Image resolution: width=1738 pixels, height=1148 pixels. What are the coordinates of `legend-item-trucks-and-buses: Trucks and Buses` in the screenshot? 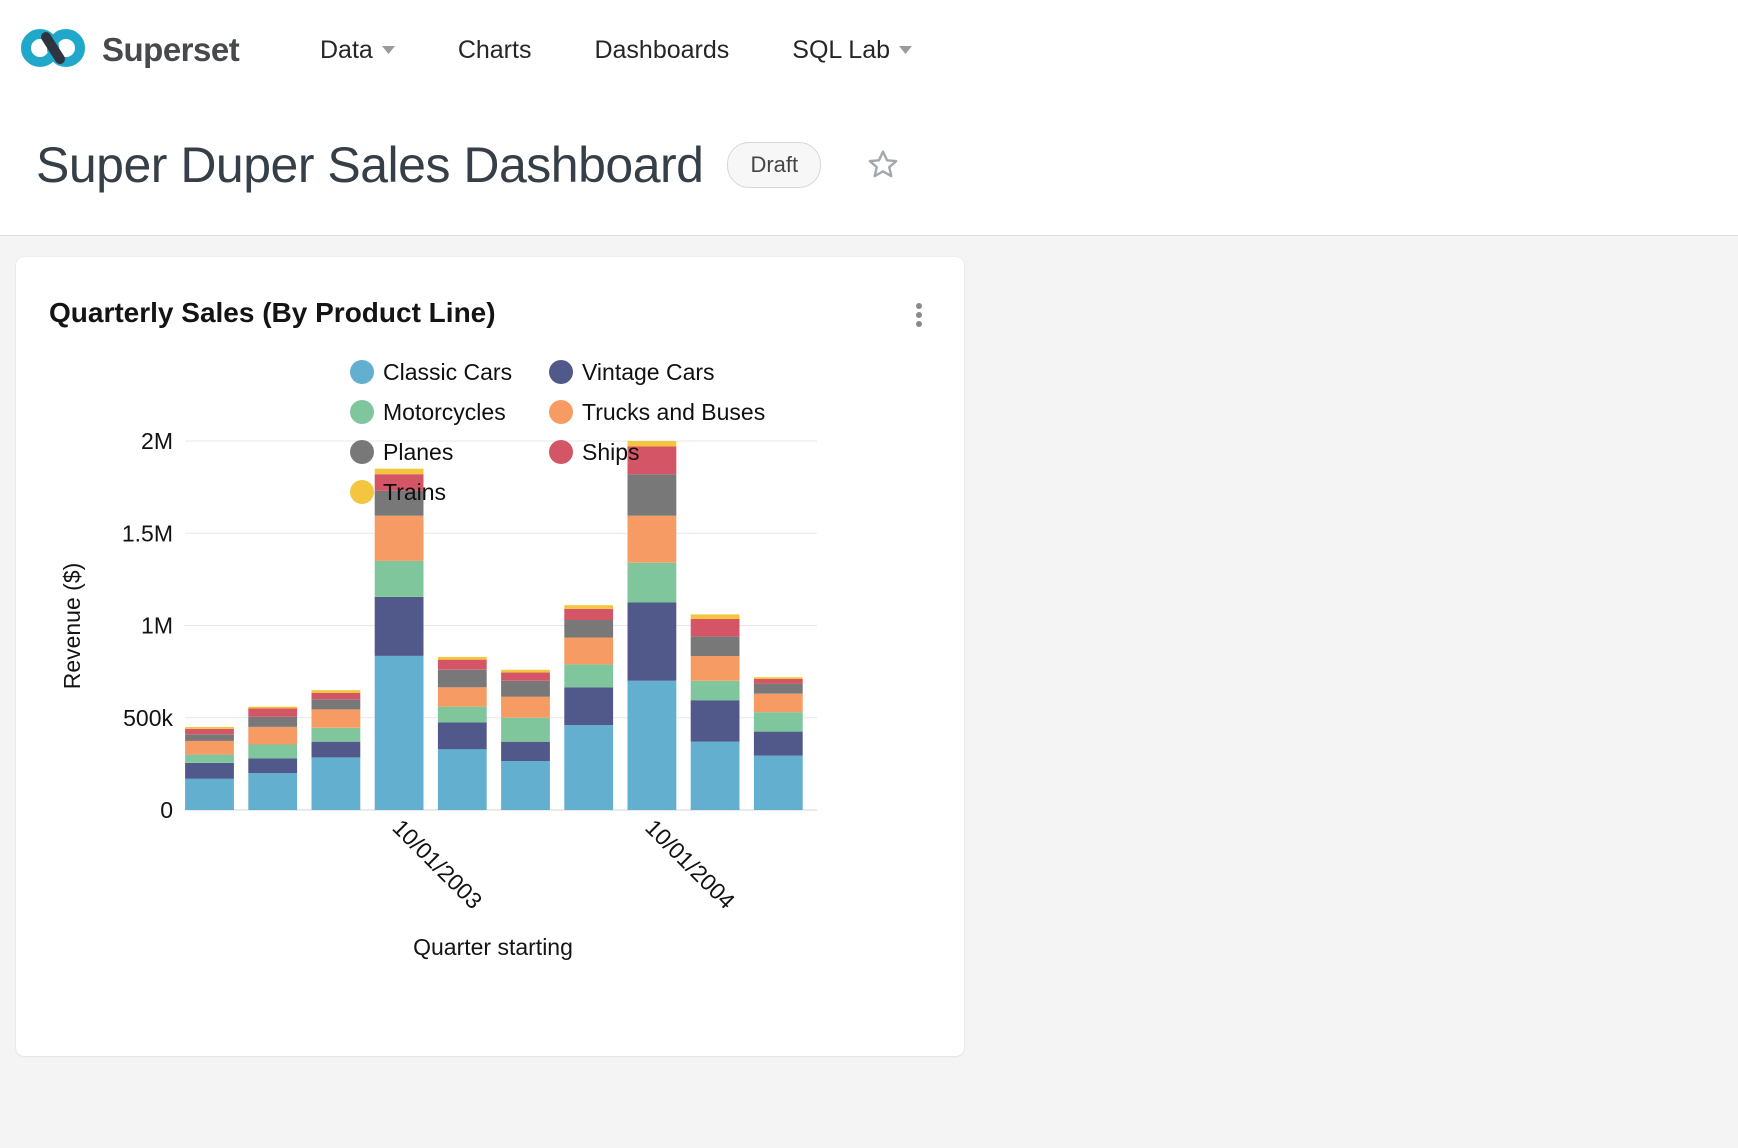 It's located at (657, 412).